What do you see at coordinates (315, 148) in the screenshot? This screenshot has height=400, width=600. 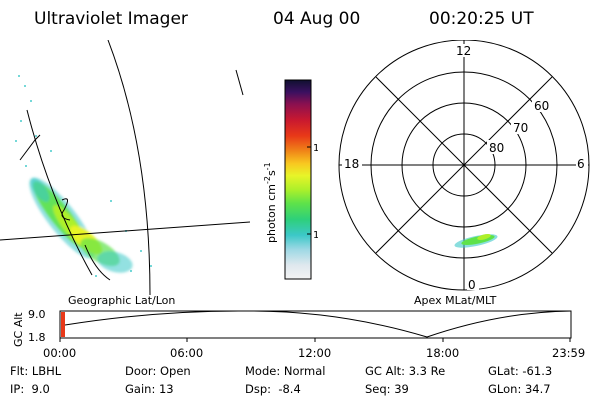 I see `colorbar-tick-100: 100` at bounding box center [315, 148].